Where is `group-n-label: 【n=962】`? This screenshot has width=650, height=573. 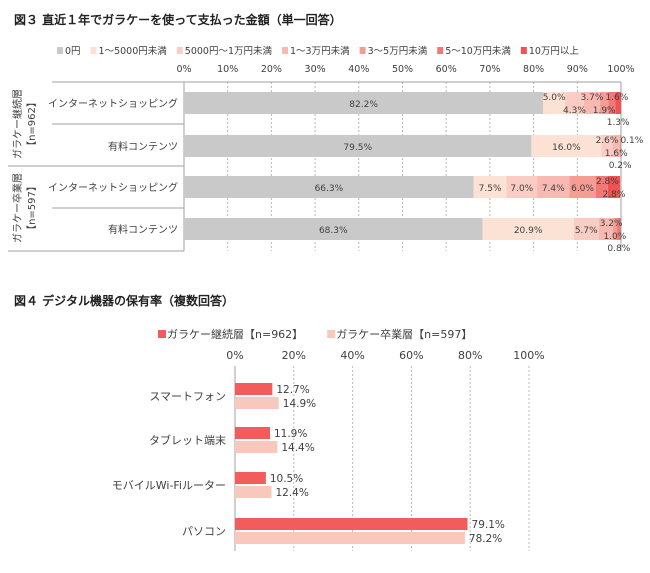
group-n-label: 【n=962】 is located at coordinates (32, 124).